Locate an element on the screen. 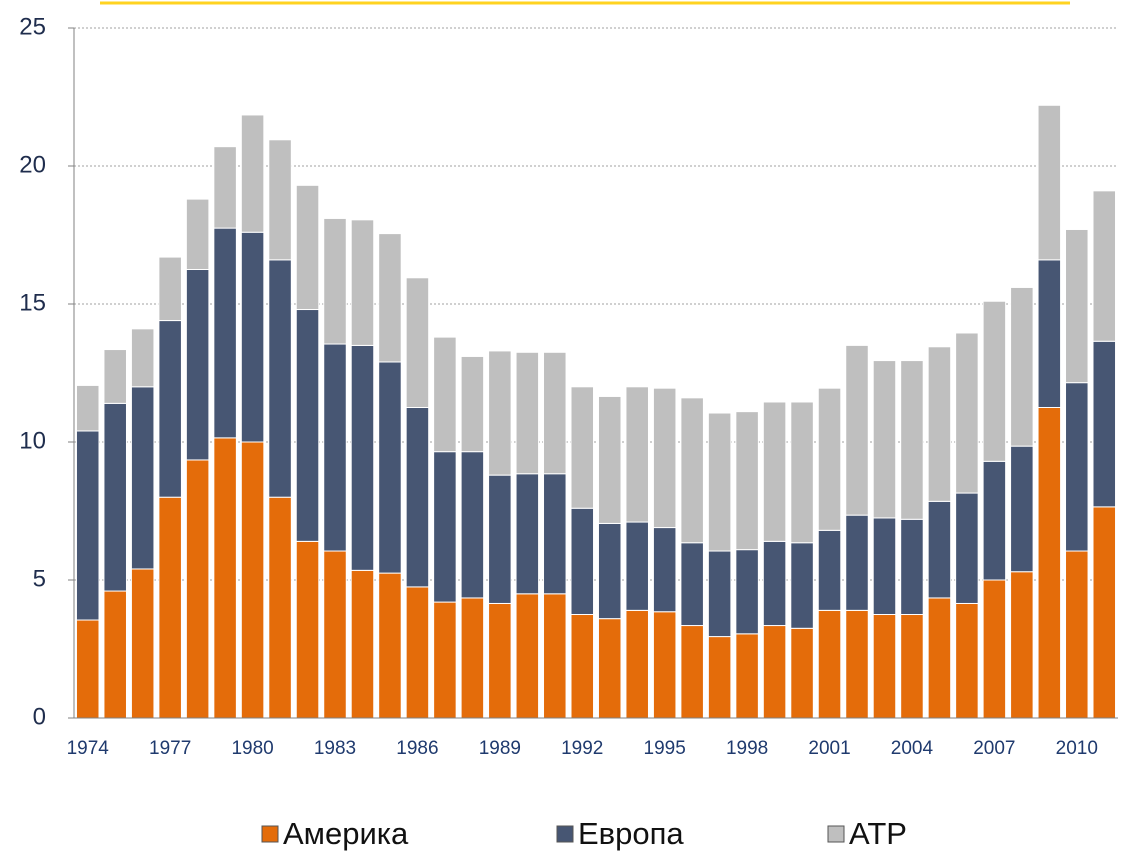 The image size is (1121, 857). x-tick-label: 1983 is located at coordinates (335, 748).